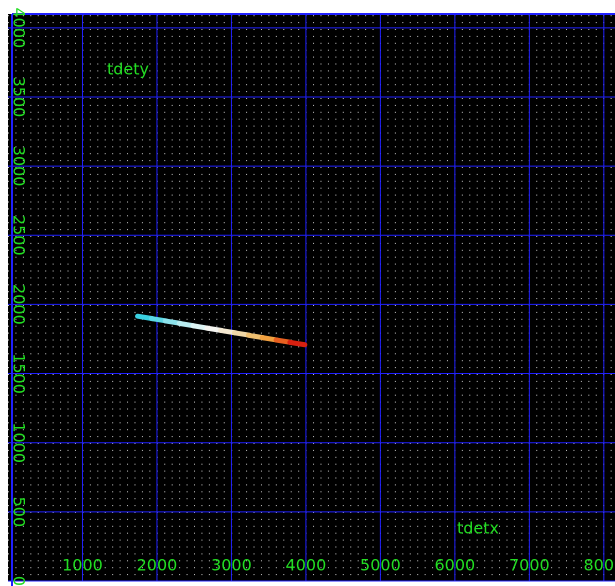  What do you see at coordinates (19, 166) in the screenshot?
I see `y-tick-label: 3000` at bounding box center [19, 166].